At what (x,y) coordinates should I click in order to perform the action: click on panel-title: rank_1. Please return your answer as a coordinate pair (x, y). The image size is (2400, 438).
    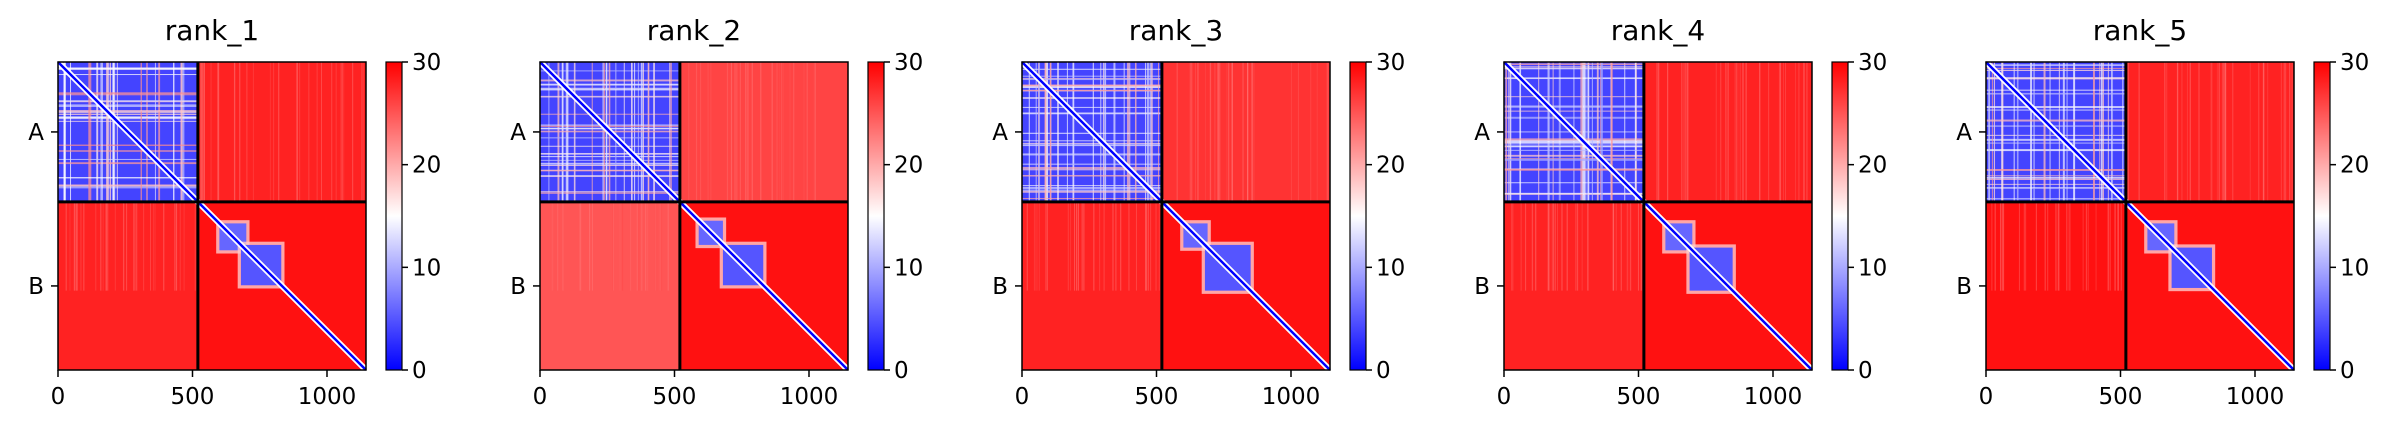
    Looking at the image, I should click on (212, 30).